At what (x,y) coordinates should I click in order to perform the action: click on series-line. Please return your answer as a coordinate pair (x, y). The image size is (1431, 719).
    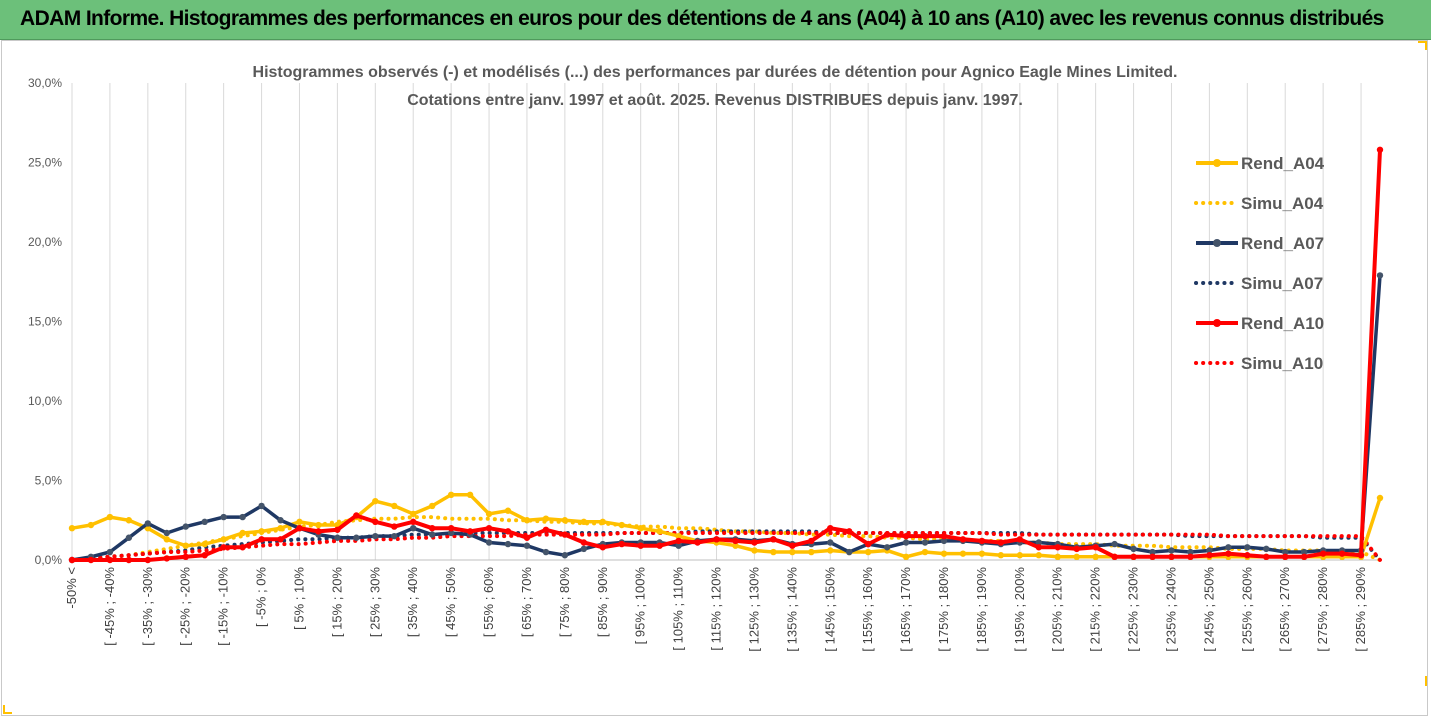
    Looking at the image, I should click on (726, 545).